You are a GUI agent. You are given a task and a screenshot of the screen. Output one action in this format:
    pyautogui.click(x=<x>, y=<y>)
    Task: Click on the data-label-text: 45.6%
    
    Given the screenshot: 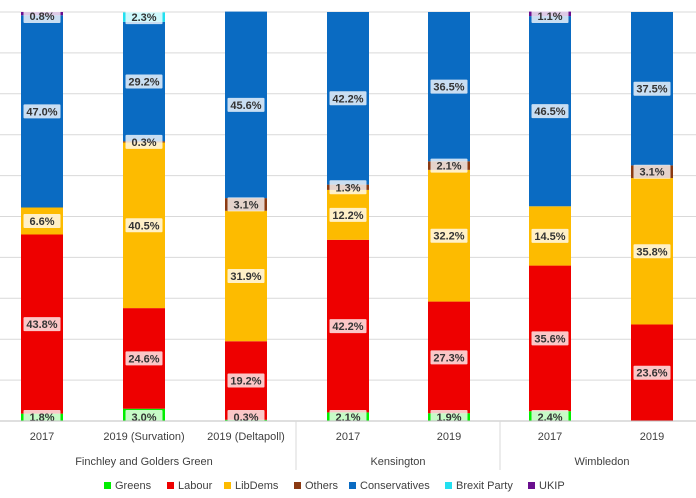 What is the action you would take?
    pyautogui.click(x=245, y=106)
    